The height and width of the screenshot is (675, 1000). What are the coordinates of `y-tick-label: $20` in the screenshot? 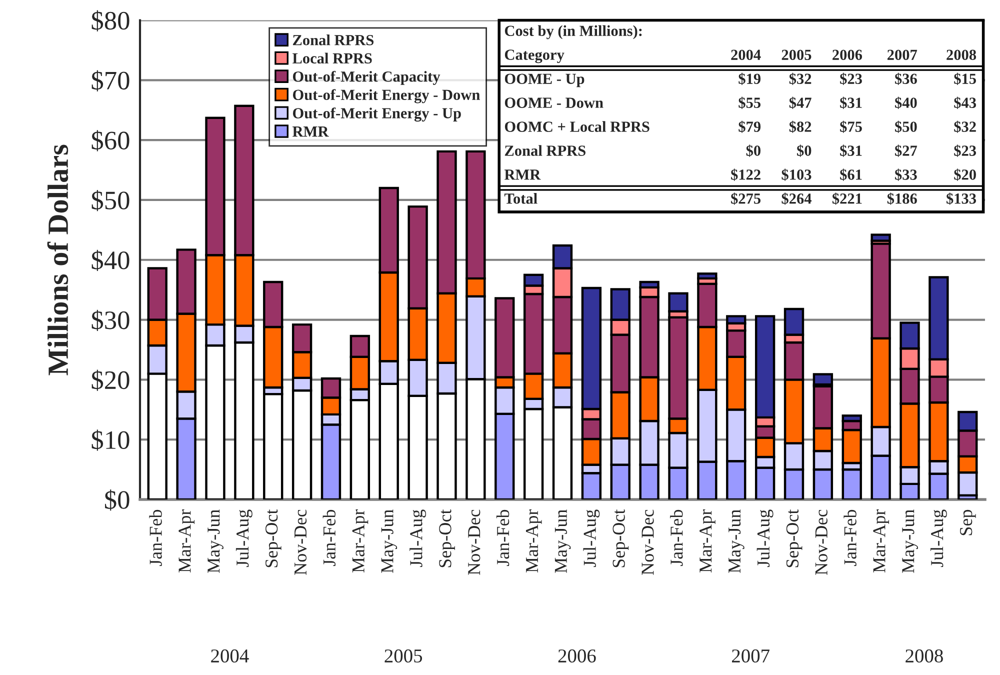 It's located at (111, 380).